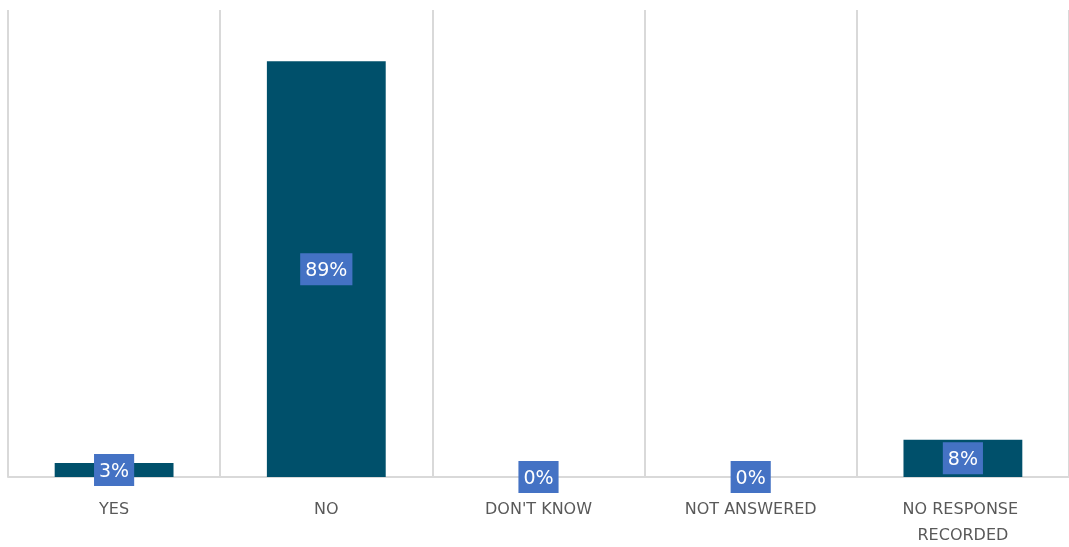  I want to click on x-tick-label: YES, so click(114, 508).